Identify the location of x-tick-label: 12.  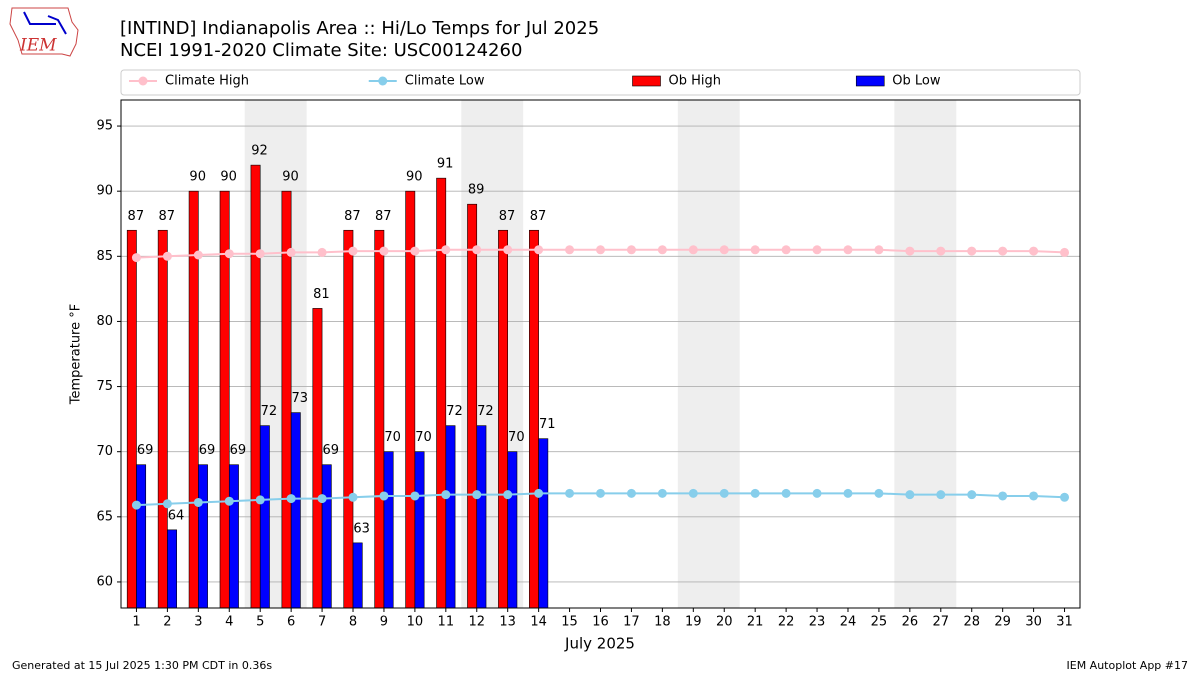
(476, 622).